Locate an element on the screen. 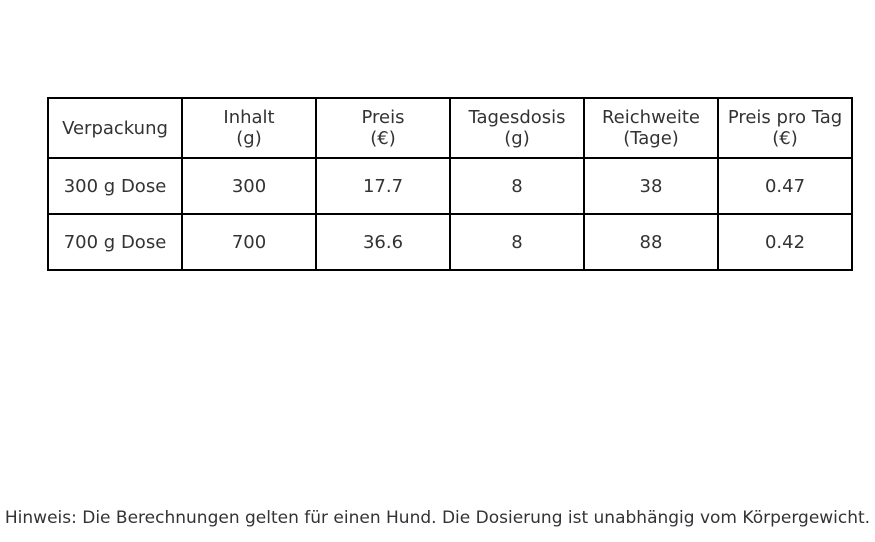  table-row: 700 g Dose 700 36.6 8 88 0.42 is located at coordinates (450, 242).